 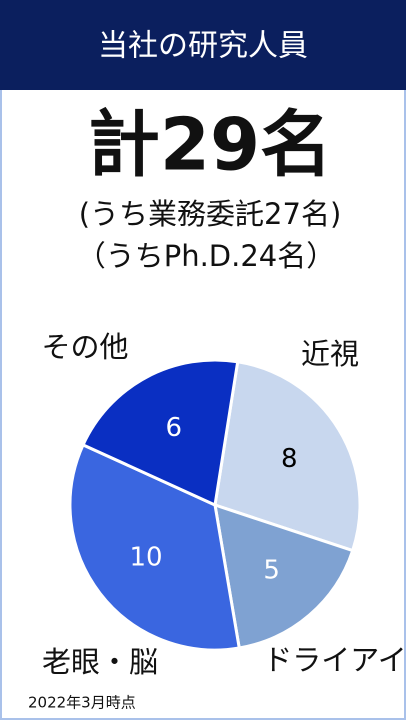 I want to click on category-label: ドライアイ, so click(x=335, y=660).